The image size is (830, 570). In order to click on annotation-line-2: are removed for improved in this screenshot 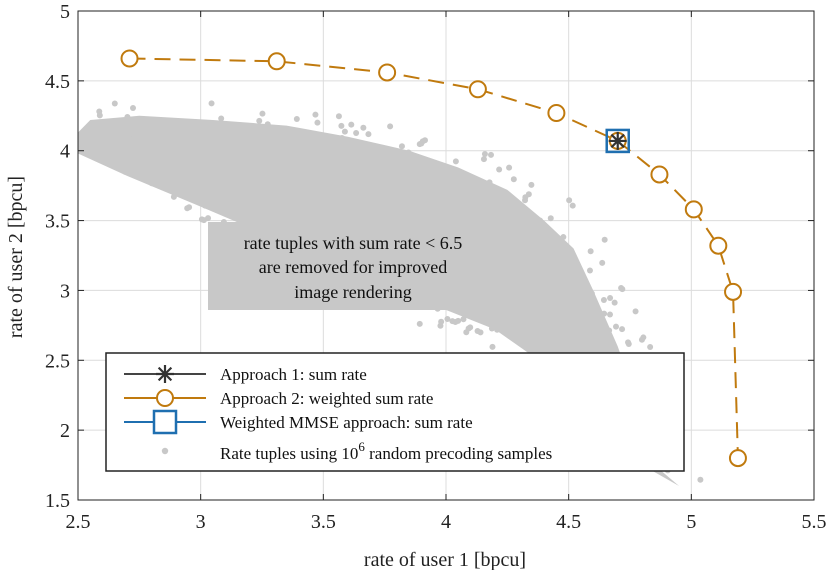, I will do `click(353, 267)`.